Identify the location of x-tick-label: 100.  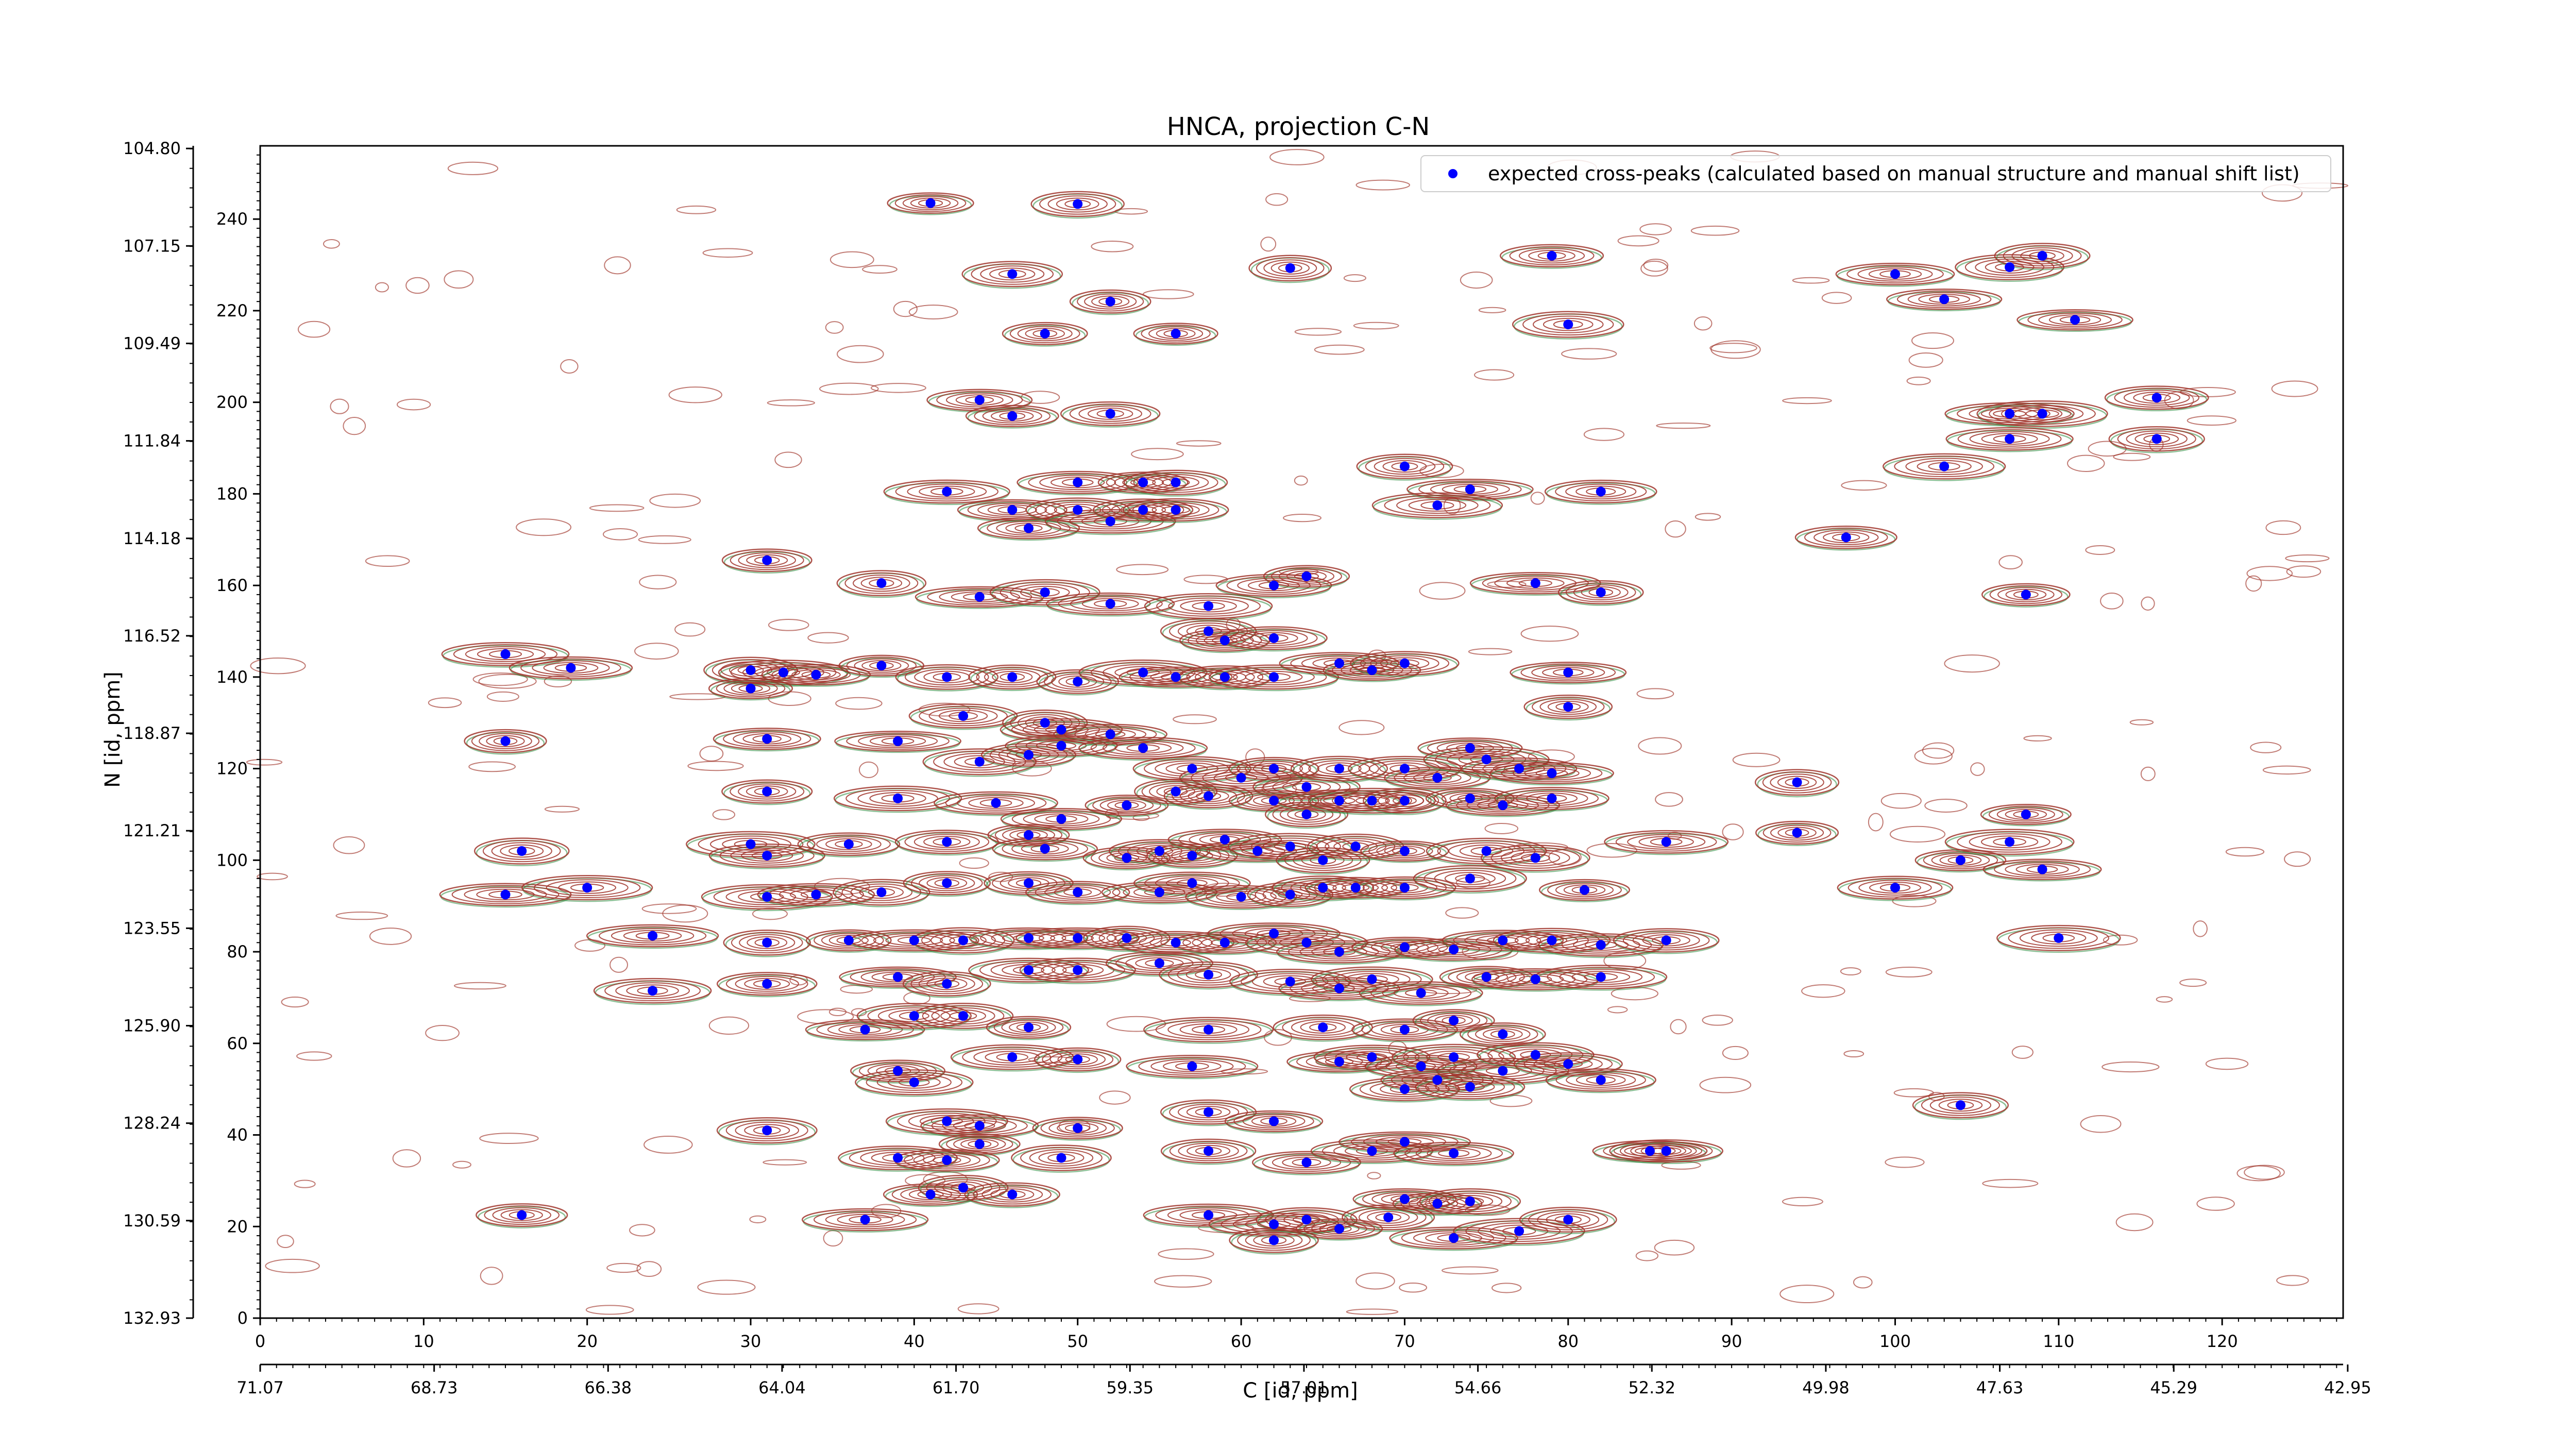
(1895, 1341).